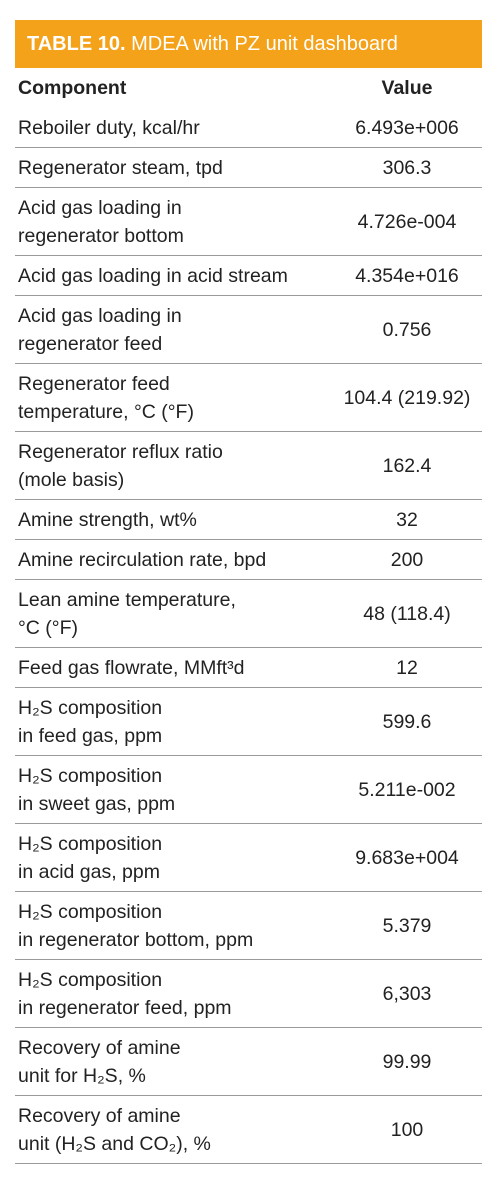 The width and height of the screenshot is (500, 1184). What do you see at coordinates (109, 127) in the screenshot?
I see `component-text: Reboiler duty, kcal/hr` at bounding box center [109, 127].